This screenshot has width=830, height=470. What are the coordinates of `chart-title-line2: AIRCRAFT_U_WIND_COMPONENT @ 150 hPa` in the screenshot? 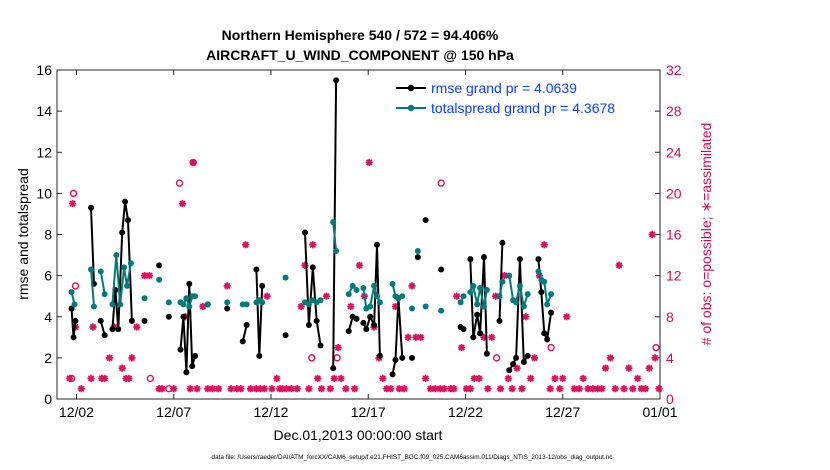 It's located at (360, 55).